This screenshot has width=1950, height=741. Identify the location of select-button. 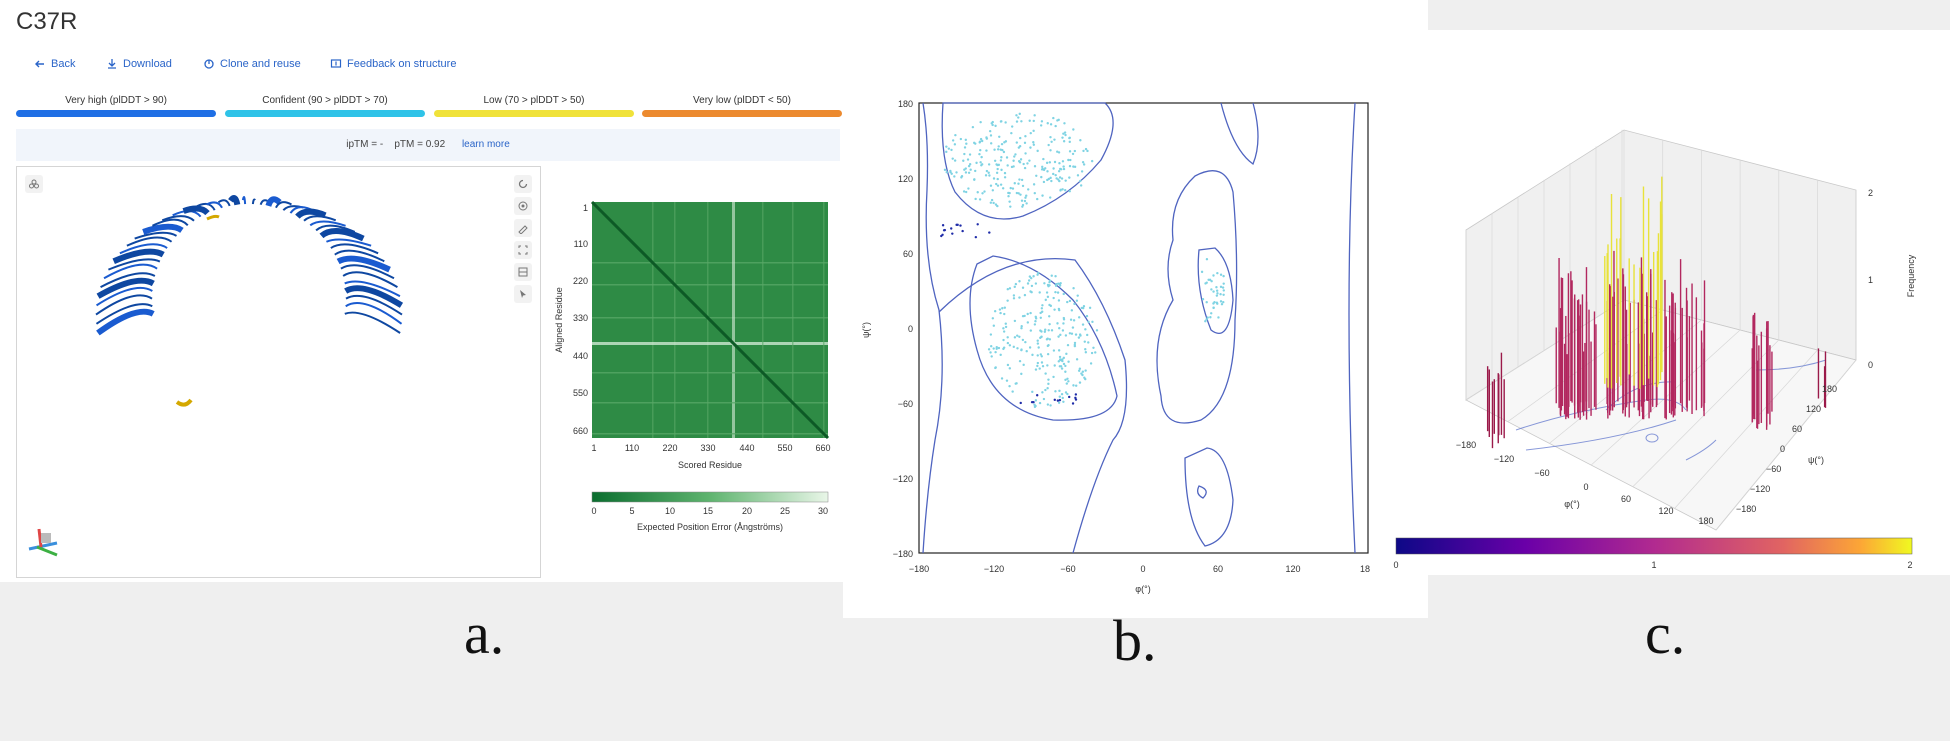
(523, 294).